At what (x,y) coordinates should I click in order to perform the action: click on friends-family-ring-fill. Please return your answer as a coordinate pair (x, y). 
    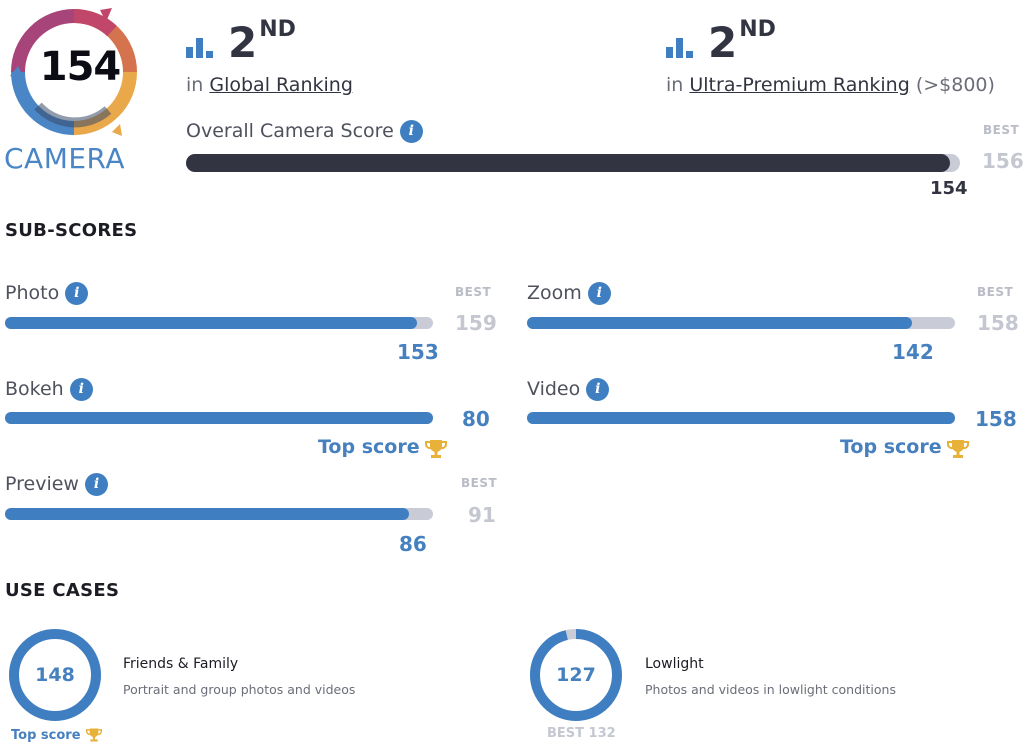
    Looking at the image, I should click on (55, 675).